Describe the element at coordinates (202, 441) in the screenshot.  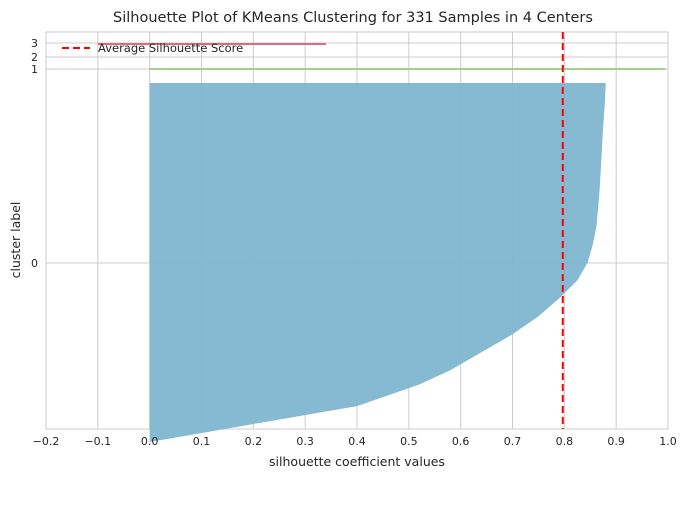
I see `x-tick-label: 0.1` at that location.